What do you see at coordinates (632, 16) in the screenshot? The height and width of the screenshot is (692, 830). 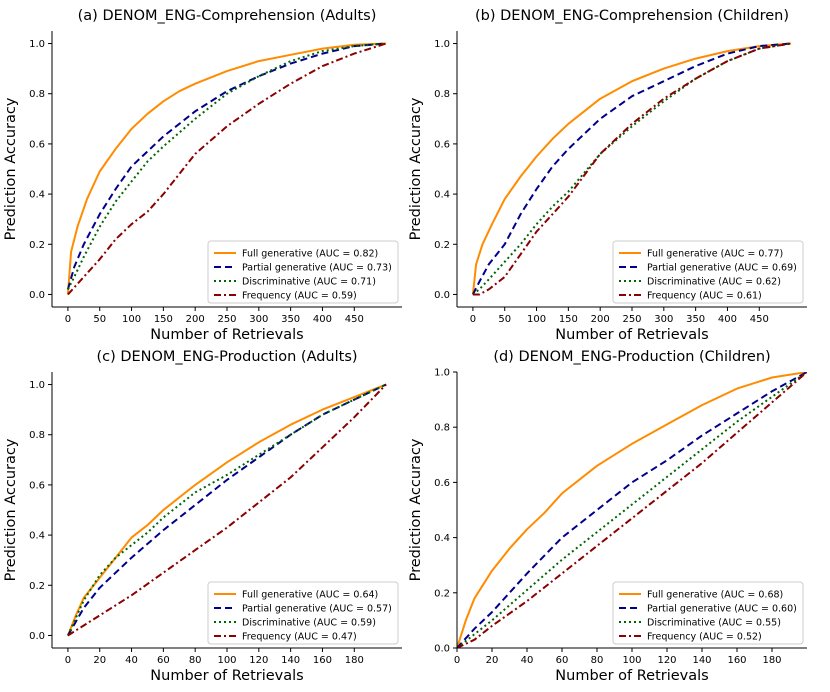 I see `chart-title: (b) DENOM_ENG-Comprehension (Children)` at bounding box center [632, 16].